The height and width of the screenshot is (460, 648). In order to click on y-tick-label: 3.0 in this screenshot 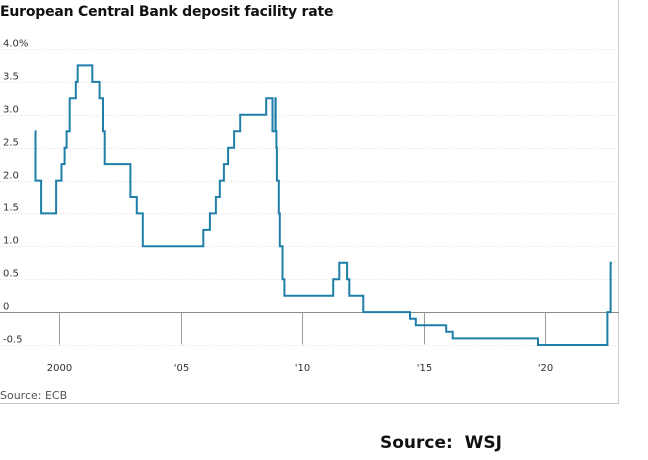, I will do `click(11, 110)`.